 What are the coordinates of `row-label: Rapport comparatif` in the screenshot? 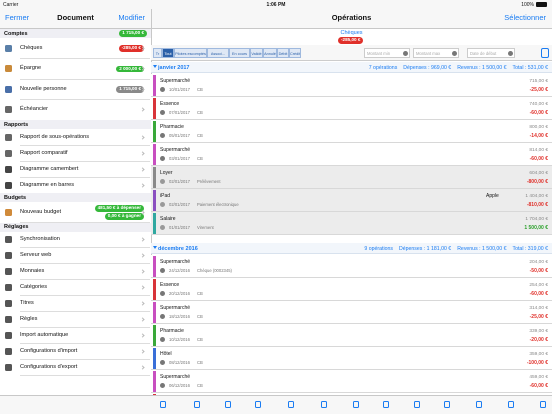 It's located at (44, 152).